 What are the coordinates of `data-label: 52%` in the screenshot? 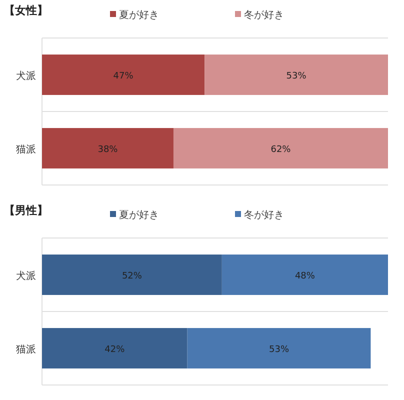 It's located at (132, 276).